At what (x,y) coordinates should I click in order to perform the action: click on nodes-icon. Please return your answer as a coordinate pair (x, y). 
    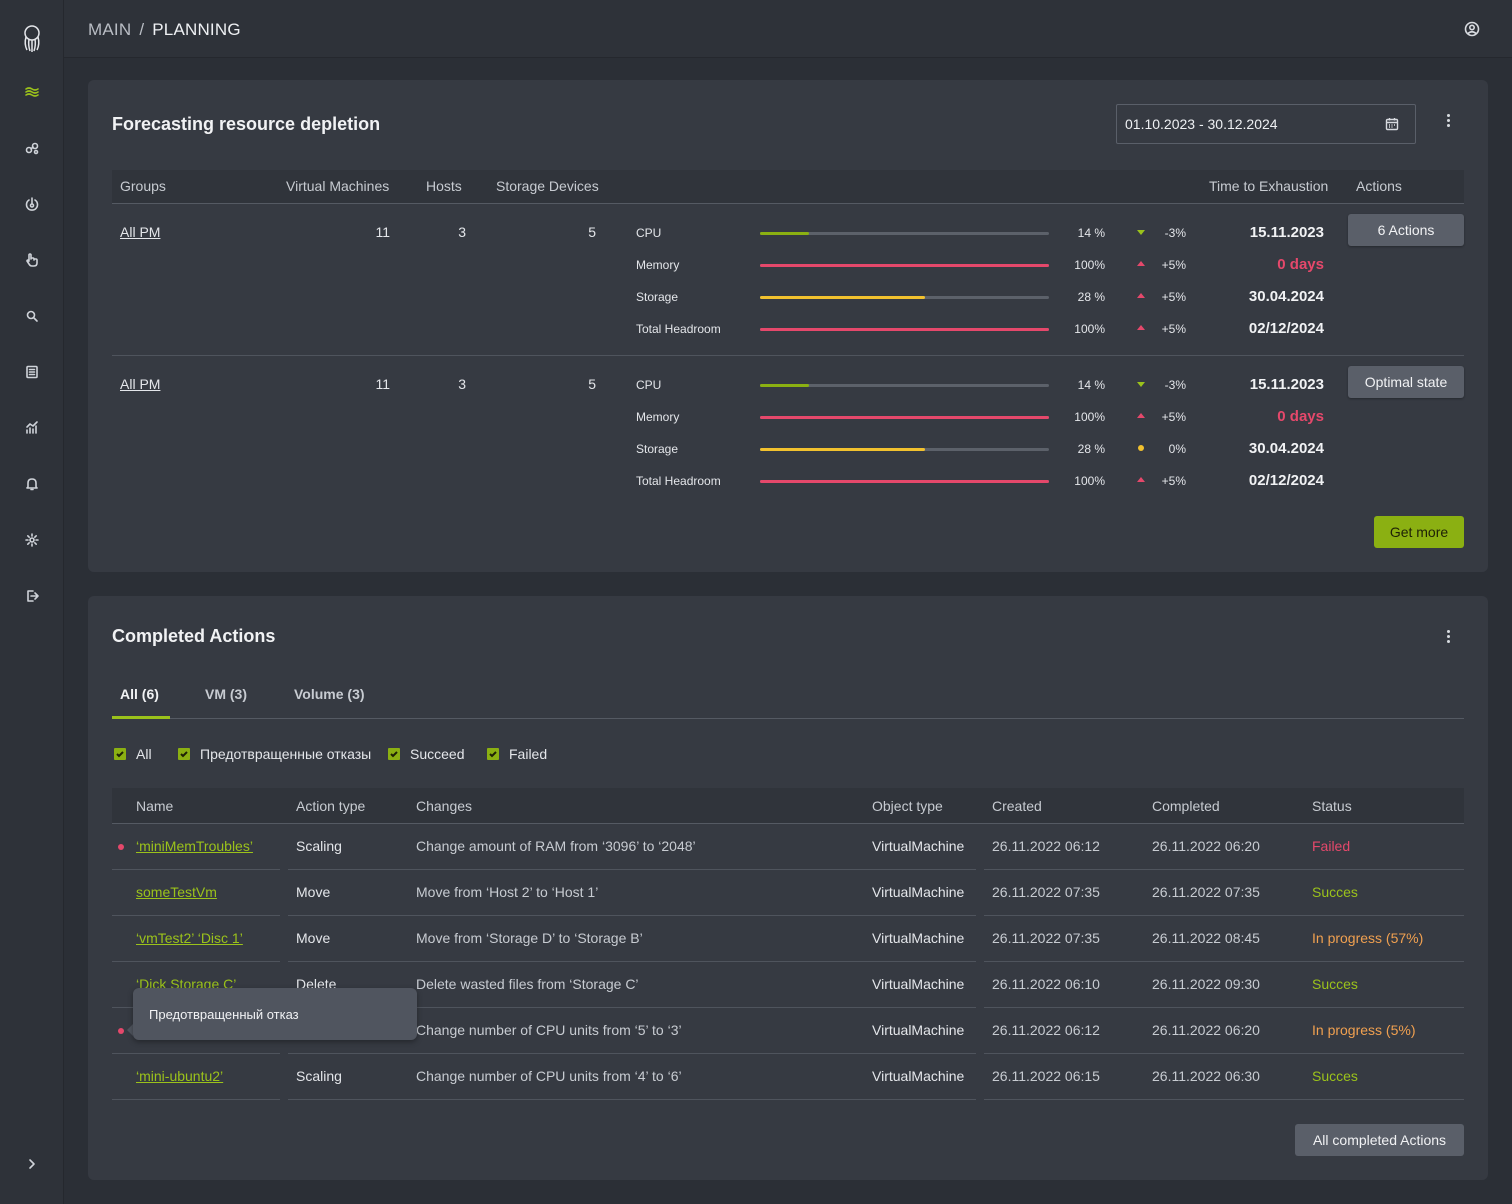
    Looking at the image, I should click on (32, 148).